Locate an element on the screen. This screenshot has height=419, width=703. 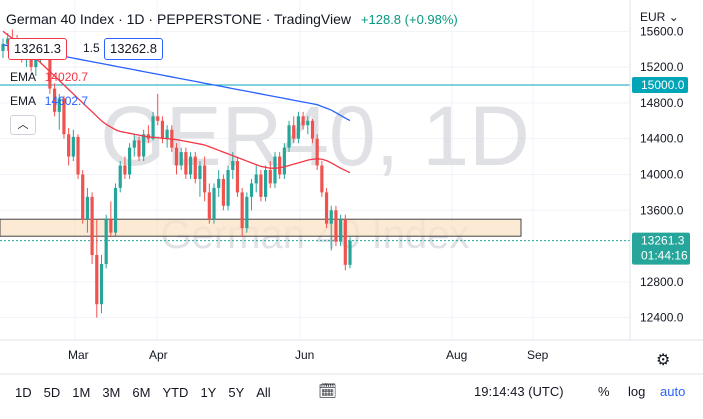
price-axis-label: 15200.0 is located at coordinates (662, 67).